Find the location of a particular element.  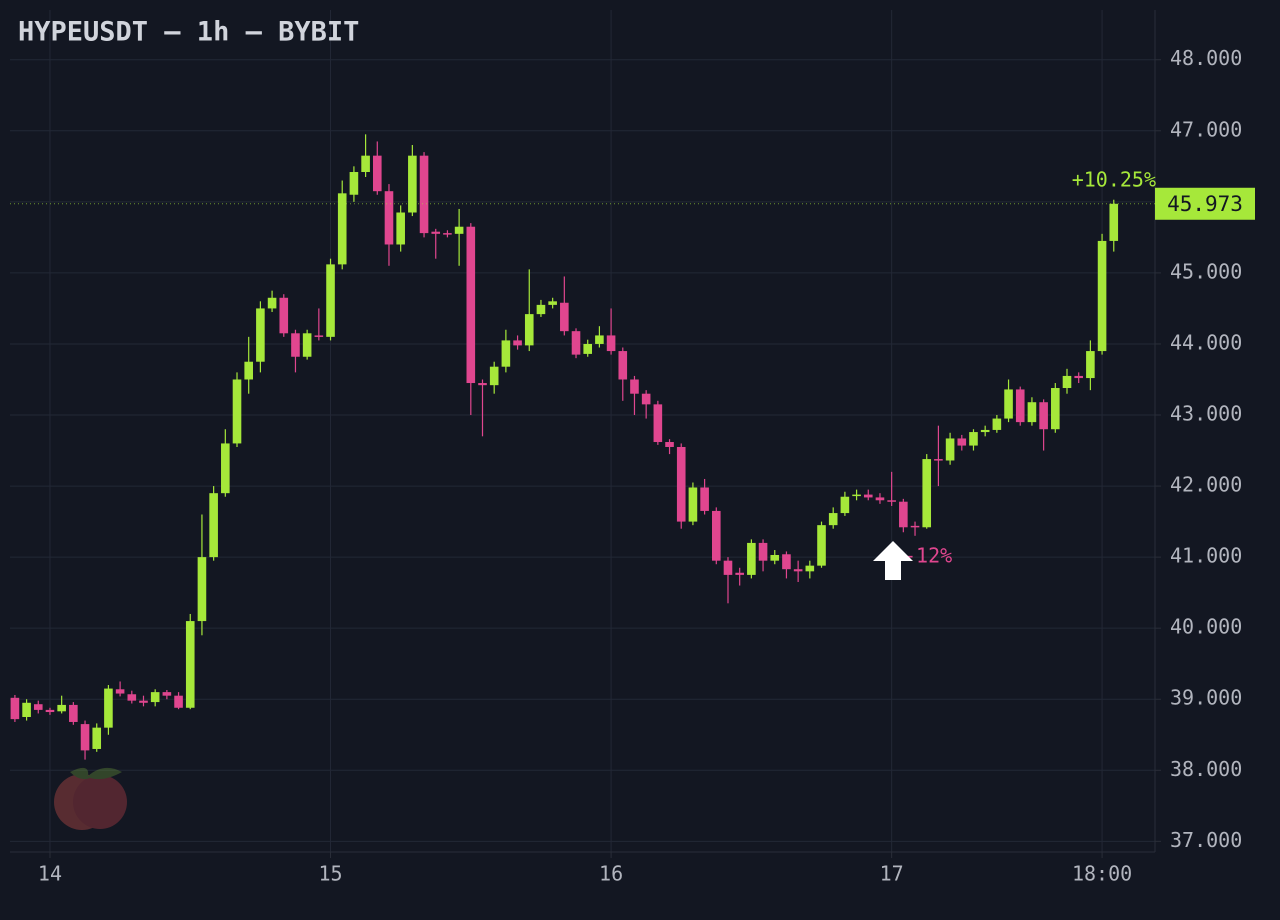

last-price-label: 45.973 is located at coordinates (1205, 204).